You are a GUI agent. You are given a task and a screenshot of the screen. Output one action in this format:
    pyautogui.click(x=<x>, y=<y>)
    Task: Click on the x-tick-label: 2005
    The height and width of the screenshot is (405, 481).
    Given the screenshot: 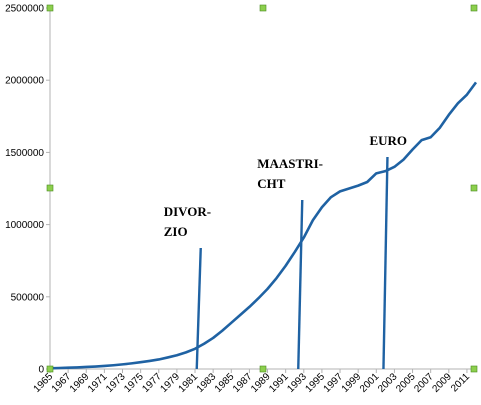 What is the action you would take?
    pyautogui.click(x=406, y=383)
    